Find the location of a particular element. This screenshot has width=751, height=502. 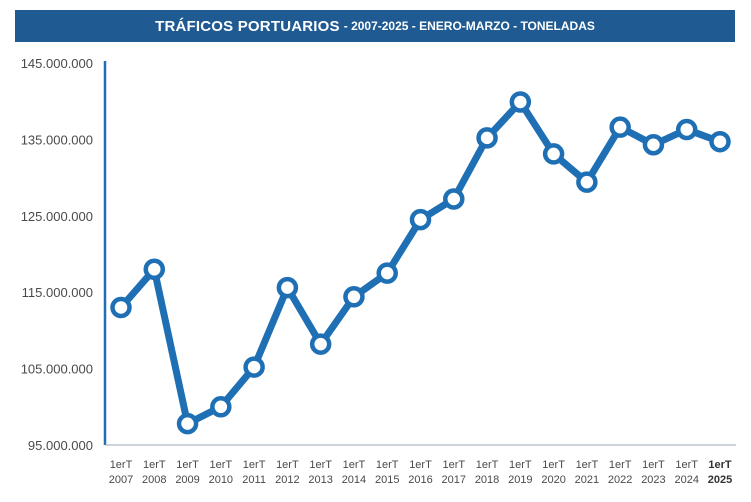

x-tick-label: 2014 is located at coordinates (354, 480).